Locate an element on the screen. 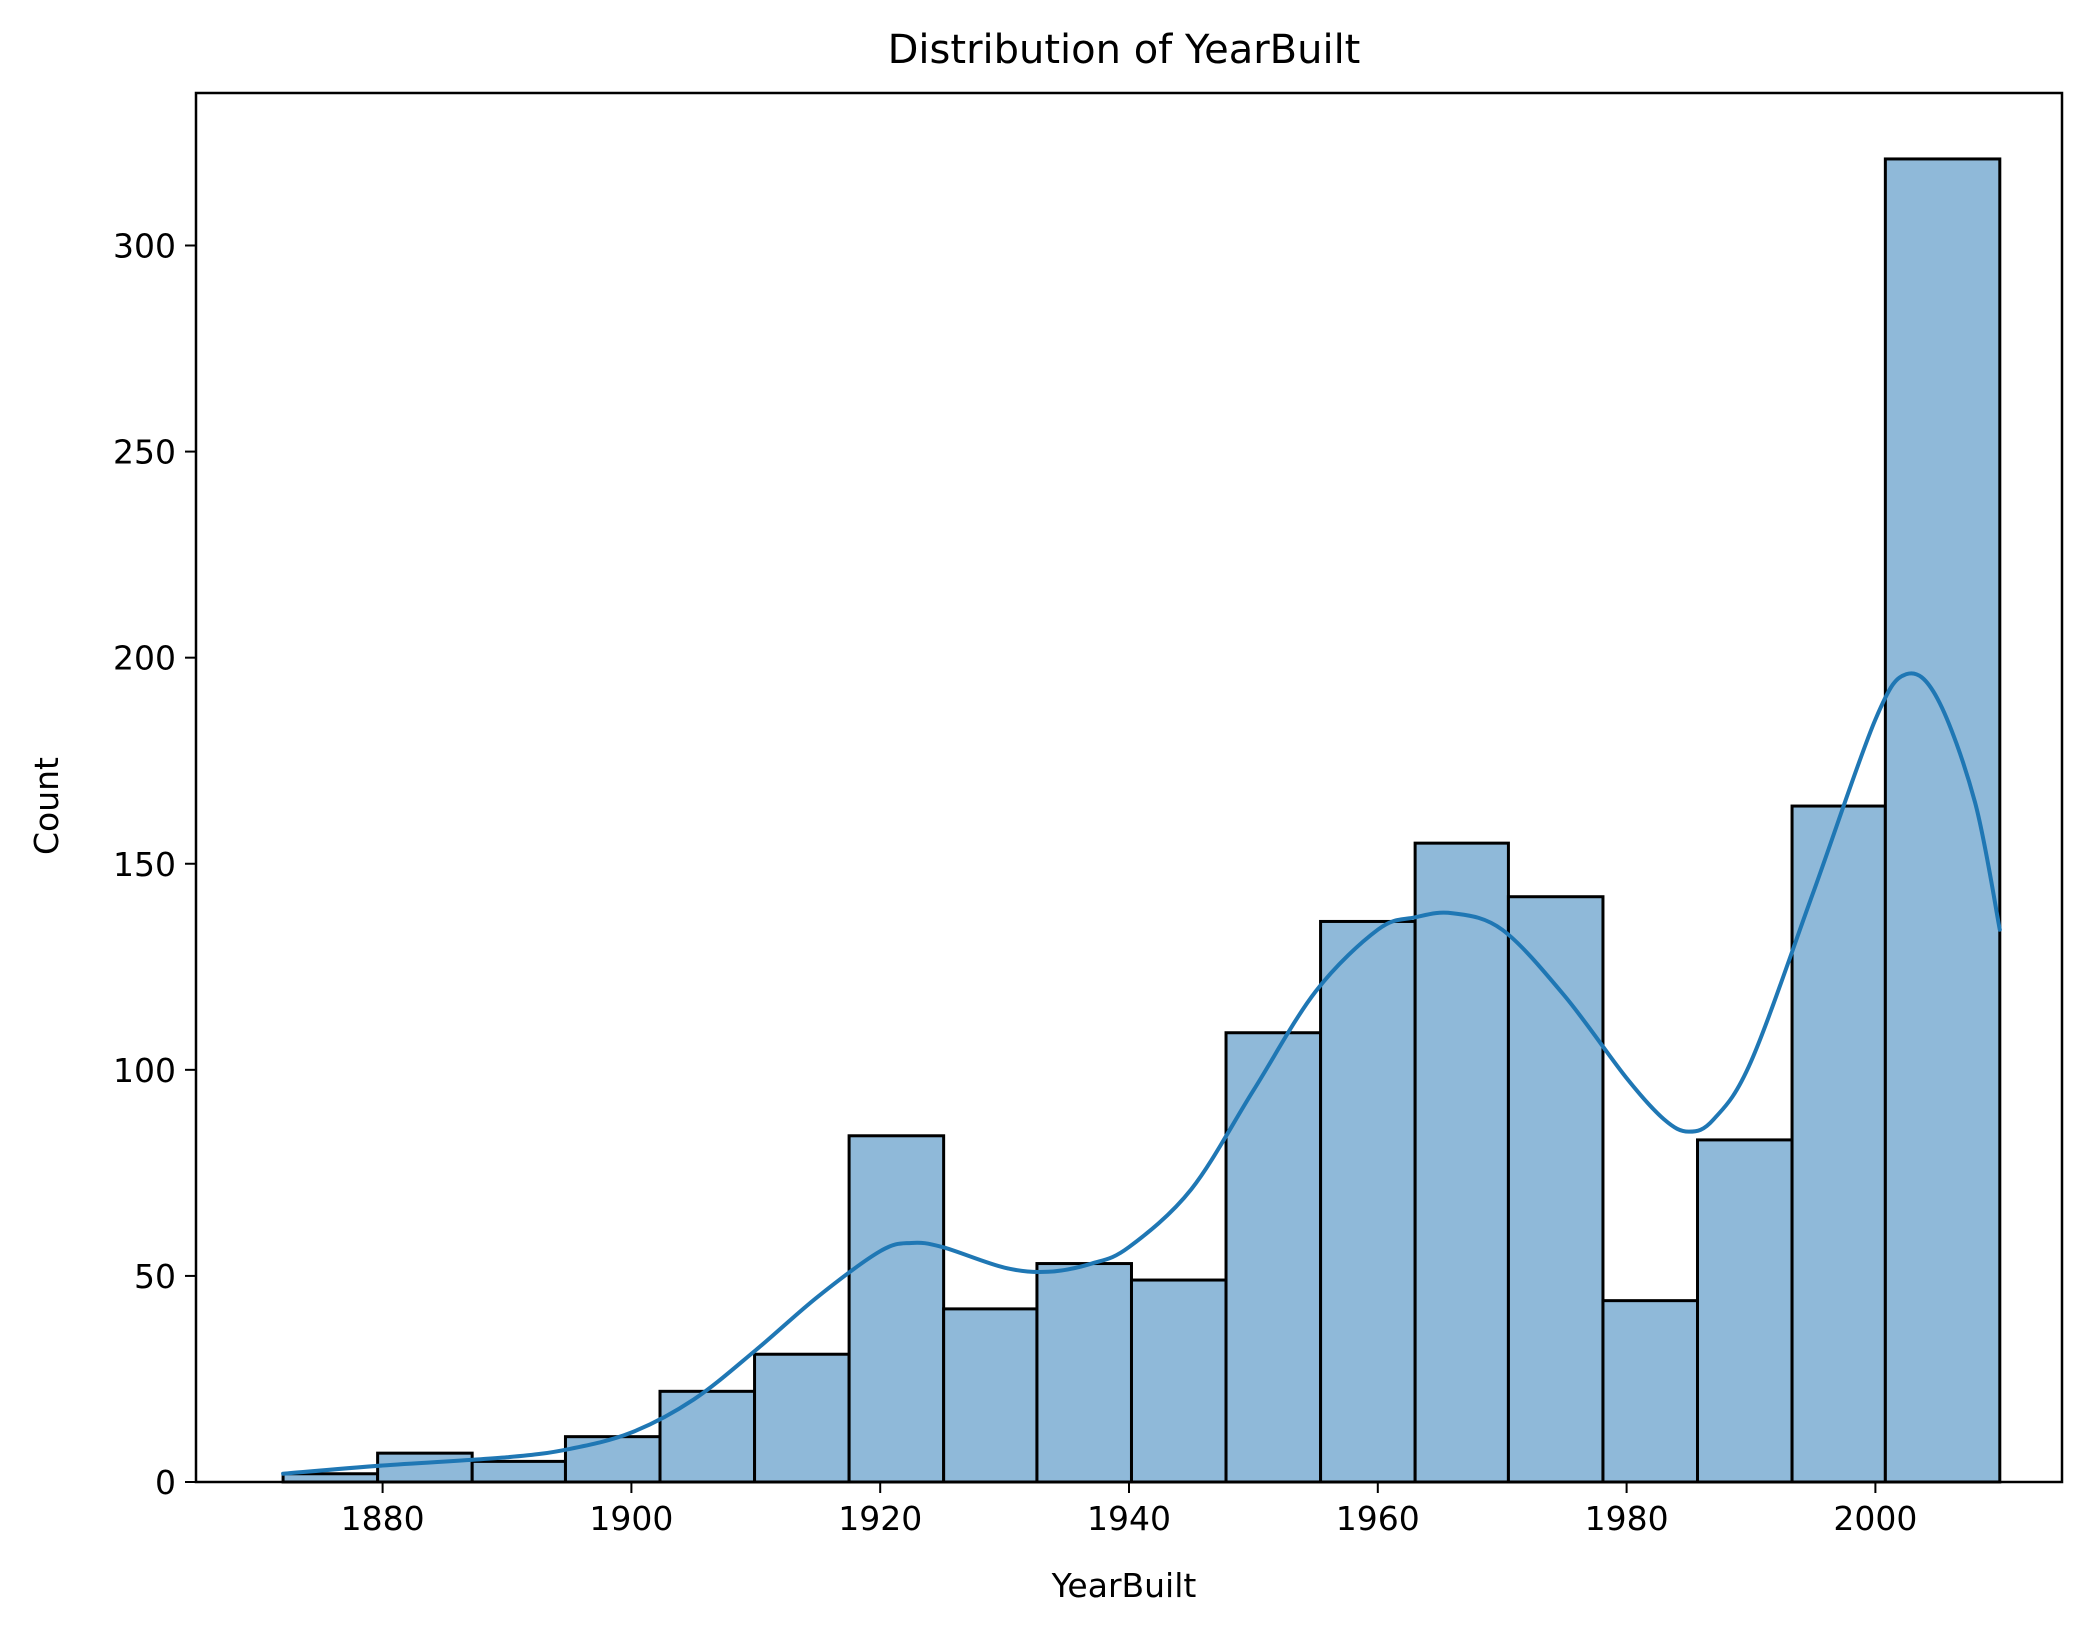  y-tick-label: 200 is located at coordinates (144, 658).